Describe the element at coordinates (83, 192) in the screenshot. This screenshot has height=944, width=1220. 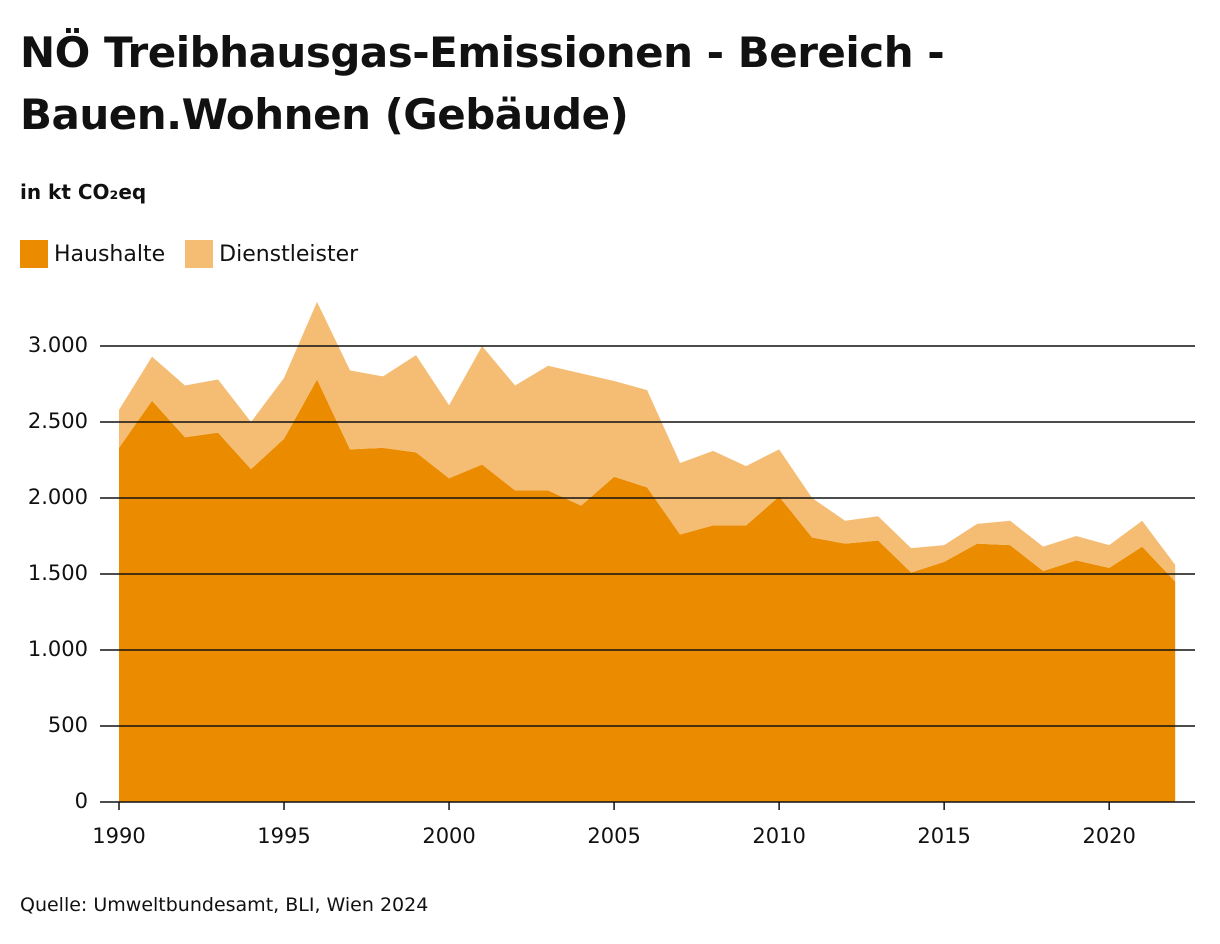
I see `chart-subtitle: in kt CO₂eq` at that location.